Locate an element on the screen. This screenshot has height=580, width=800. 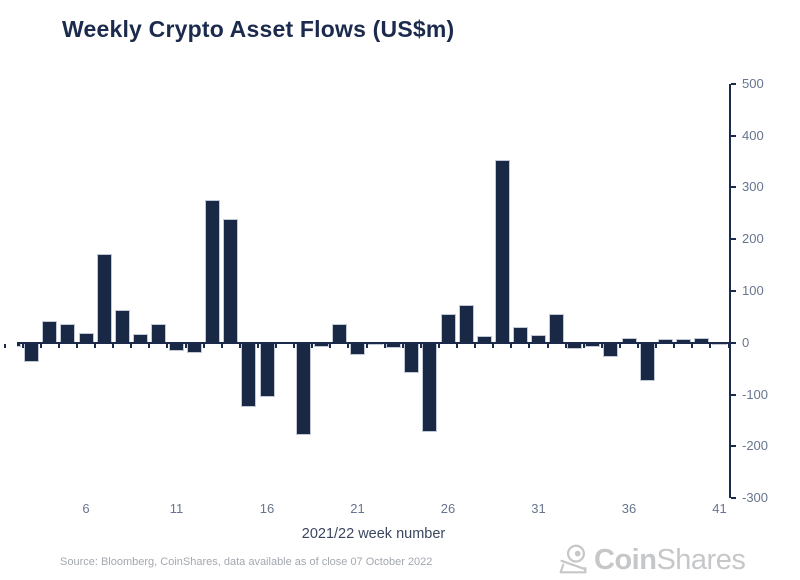
y-tick-label--300: -300 is located at coordinates (755, 498).